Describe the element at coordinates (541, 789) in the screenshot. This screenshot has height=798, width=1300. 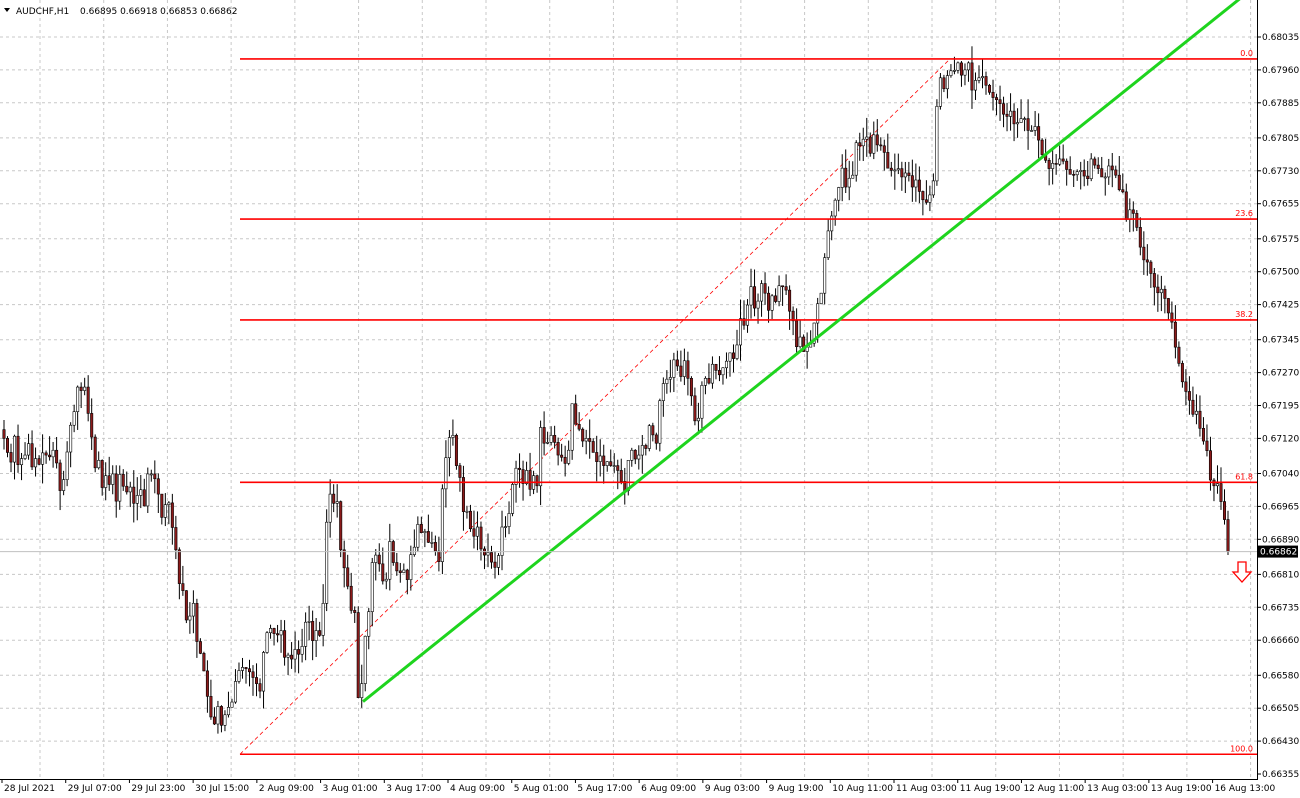
I see `x-tick-label: 5 Aug 01:00` at that location.